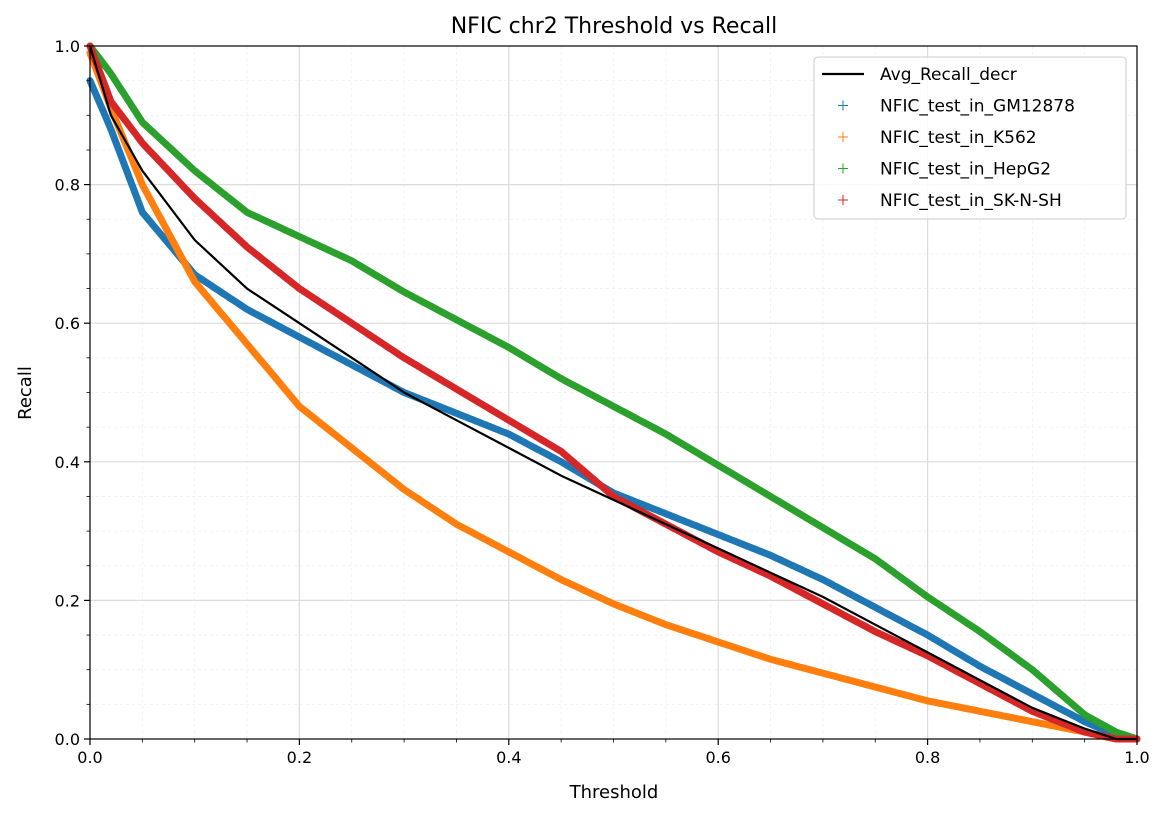 This screenshot has height=817, width=1168. I want to click on y-tick-label: 0.6, so click(67, 323).